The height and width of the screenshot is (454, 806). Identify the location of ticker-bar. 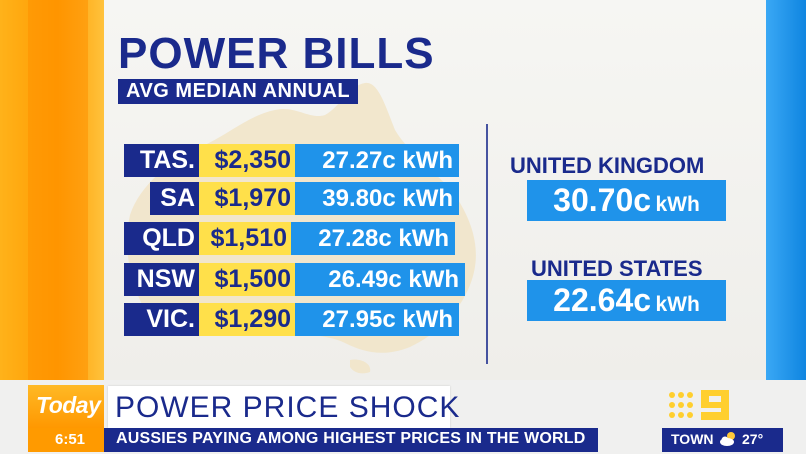
(351, 440).